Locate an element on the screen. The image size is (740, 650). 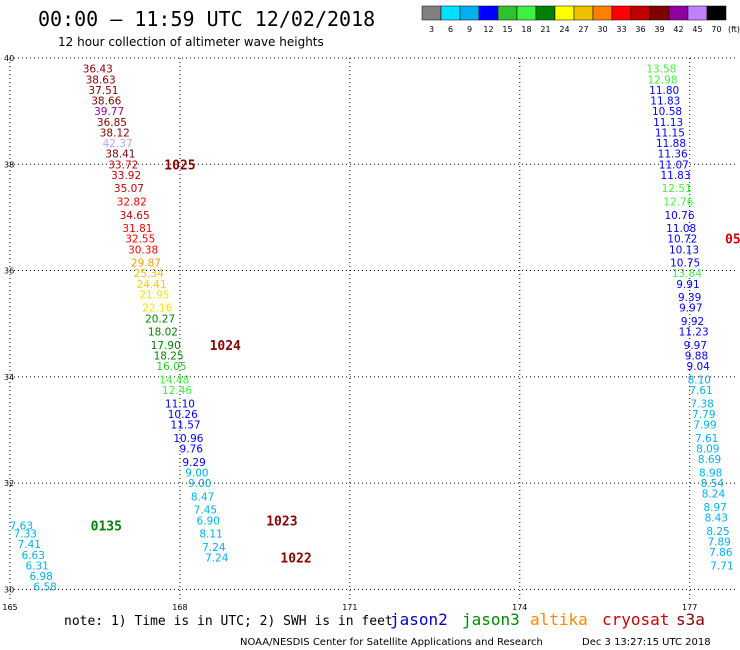
wave-height-label: 9.29 is located at coordinates (193, 463).